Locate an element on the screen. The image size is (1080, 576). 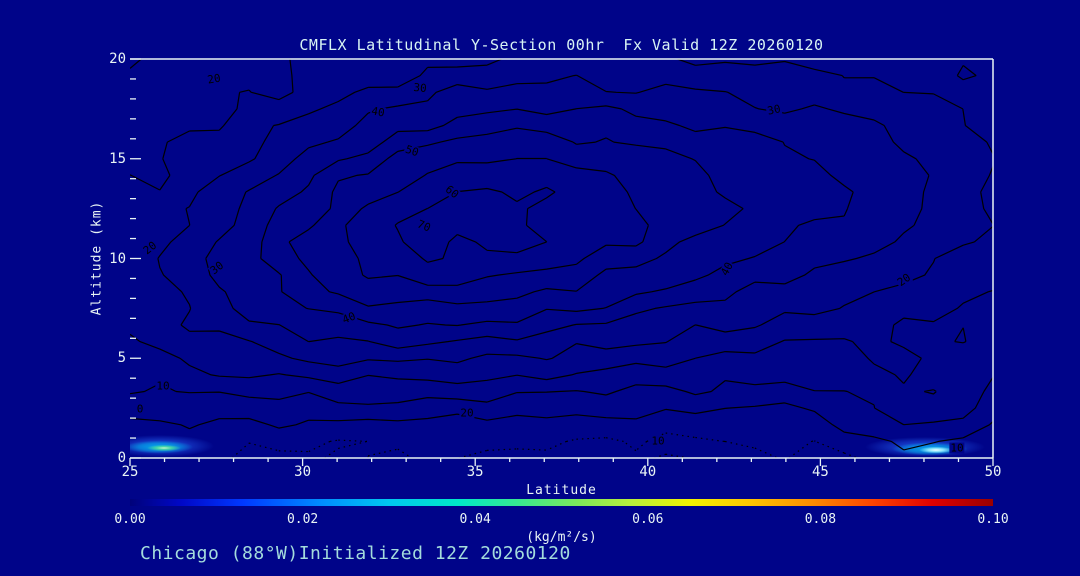
colorbar-units-label: (kg/m²/s) is located at coordinates (561, 537).